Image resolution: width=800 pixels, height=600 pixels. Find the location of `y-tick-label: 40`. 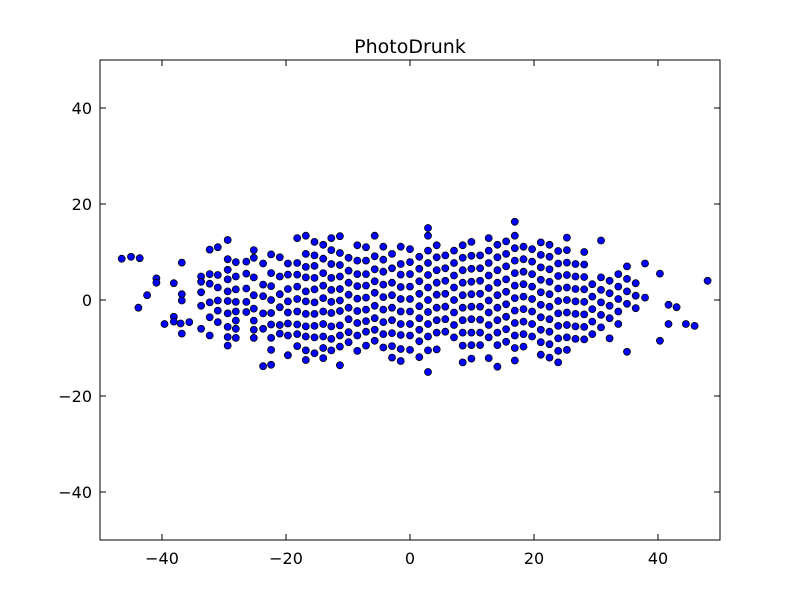

y-tick-label: 40 is located at coordinates (82, 108).